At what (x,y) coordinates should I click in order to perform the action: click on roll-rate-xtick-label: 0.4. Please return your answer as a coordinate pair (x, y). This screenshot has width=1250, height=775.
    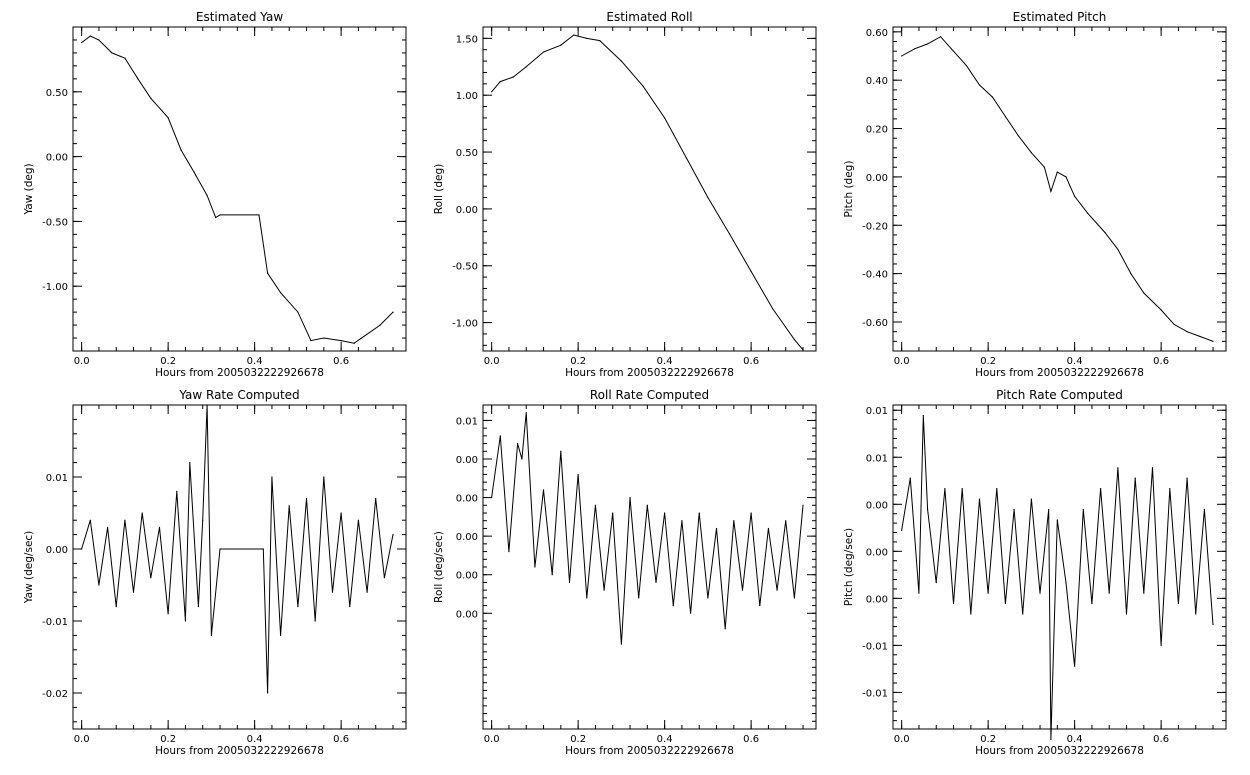
    Looking at the image, I should click on (665, 739).